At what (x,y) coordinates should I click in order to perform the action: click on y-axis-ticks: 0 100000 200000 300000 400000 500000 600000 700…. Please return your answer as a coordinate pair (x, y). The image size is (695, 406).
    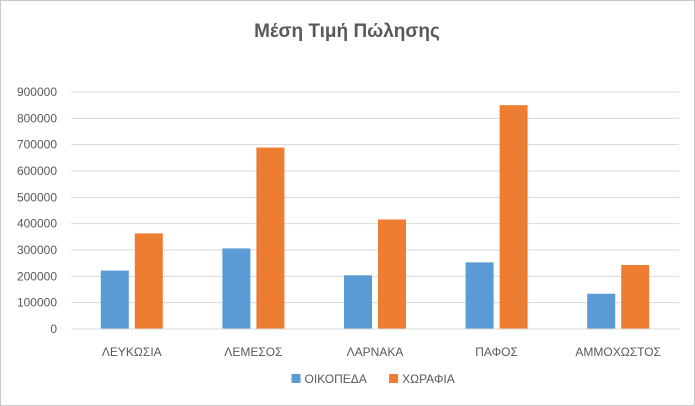
    Looking at the image, I should click on (37, 210).